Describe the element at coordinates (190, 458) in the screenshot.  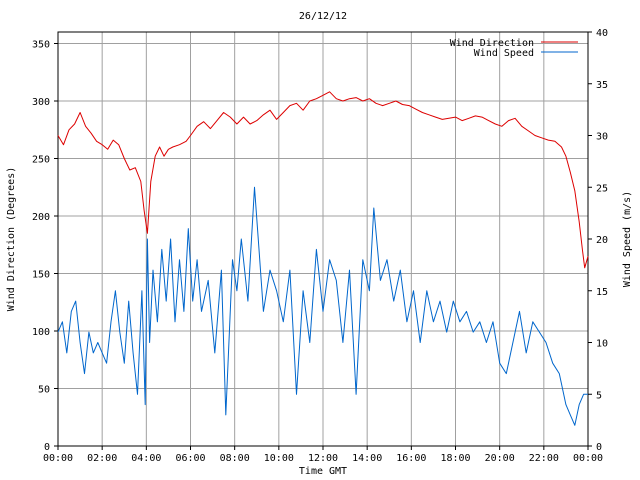
I see `x-tick-label: 06:00` at that location.